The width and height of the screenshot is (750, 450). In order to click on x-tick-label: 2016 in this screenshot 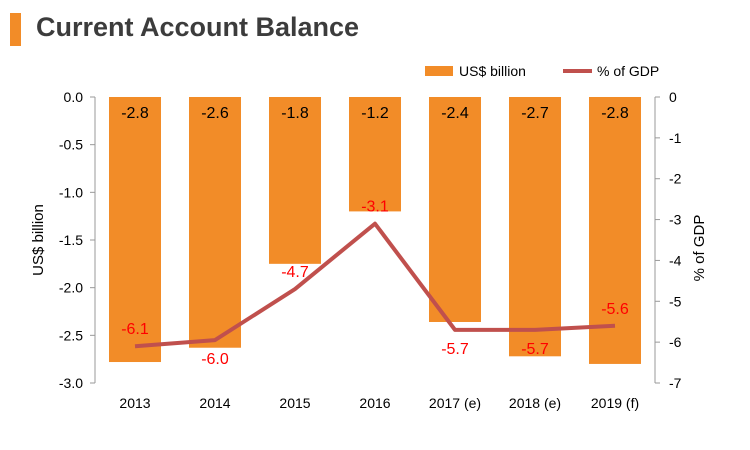, I will do `click(374, 403)`.